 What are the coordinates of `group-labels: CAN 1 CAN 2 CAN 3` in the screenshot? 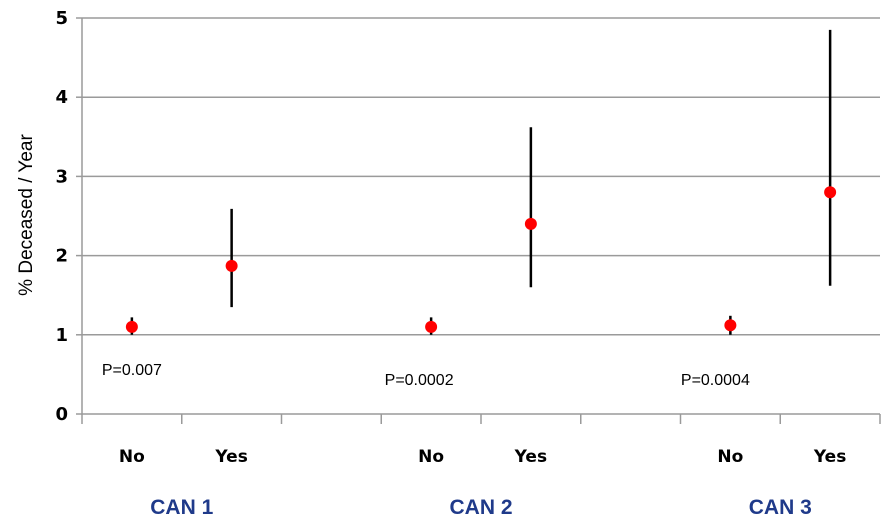 It's located at (481, 507).